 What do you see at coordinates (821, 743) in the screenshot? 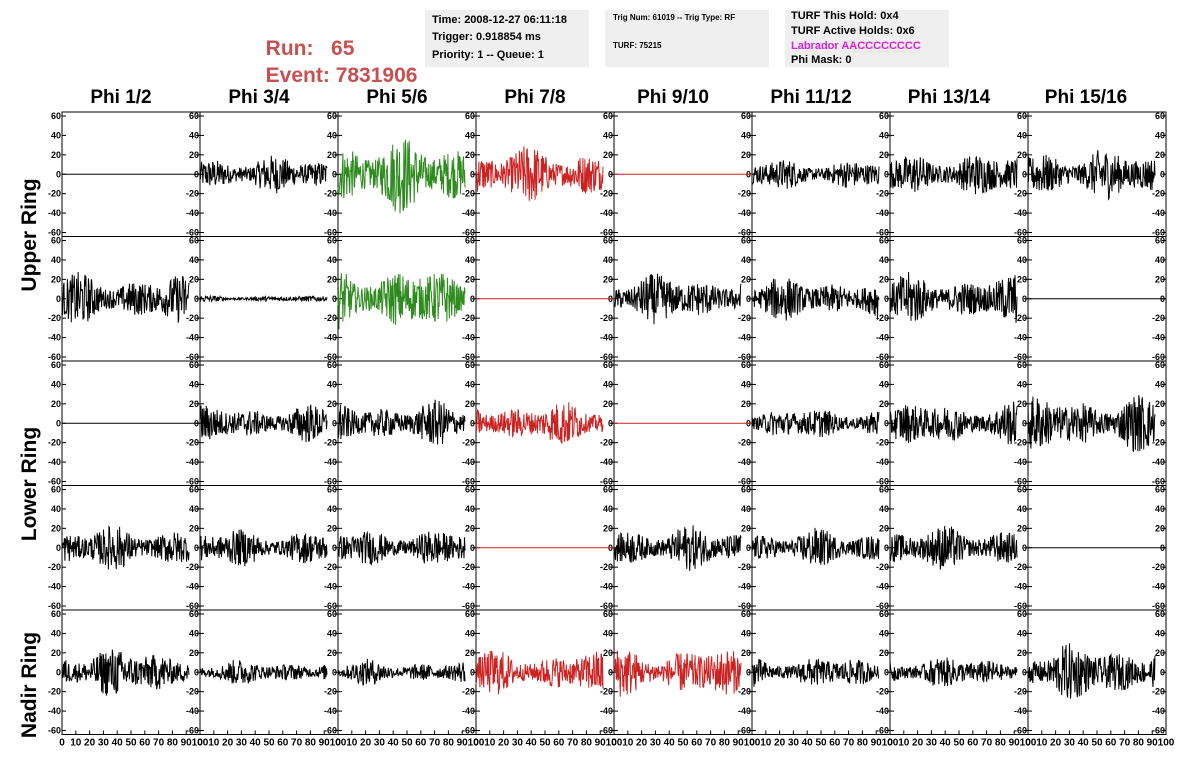
I see `x-tick-label: 50` at bounding box center [821, 743].